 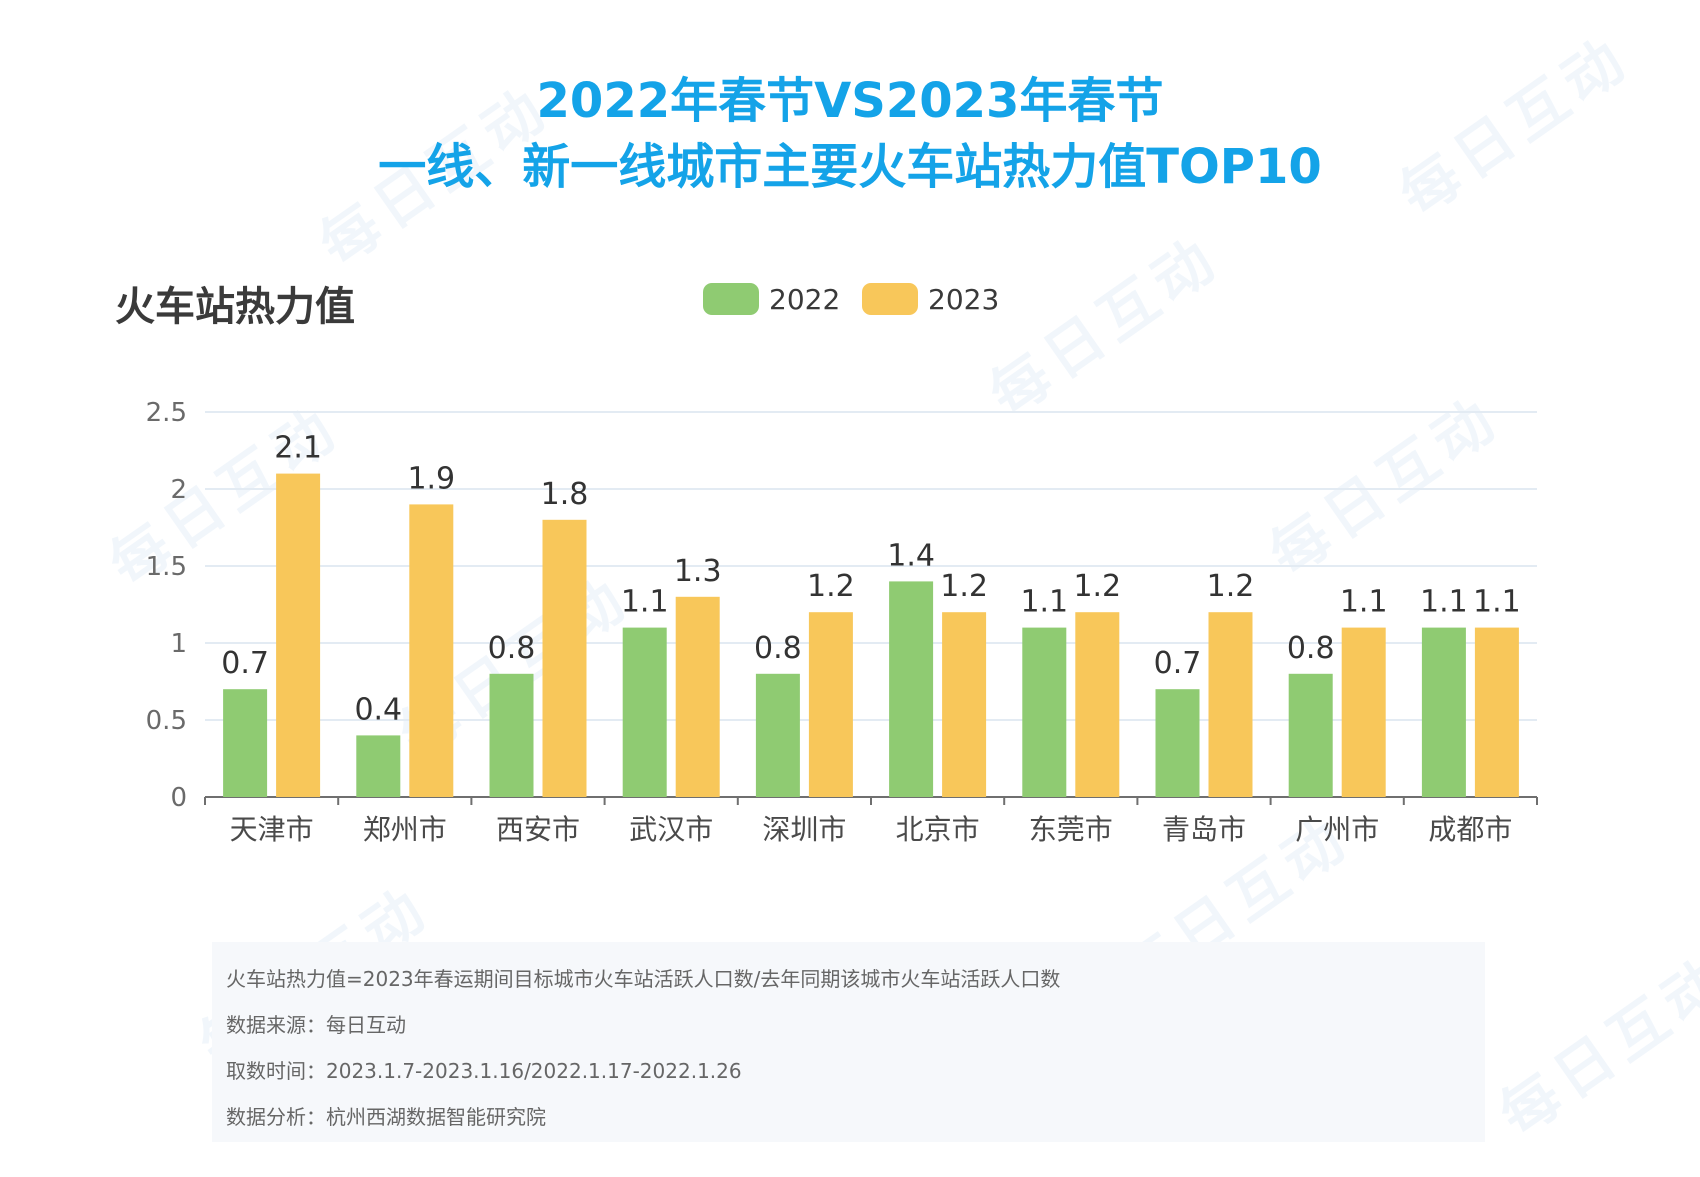 What do you see at coordinates (911, 555) in the screenshot?
I see `data-label-2022: 1.4` at bounding box center [911, 555].